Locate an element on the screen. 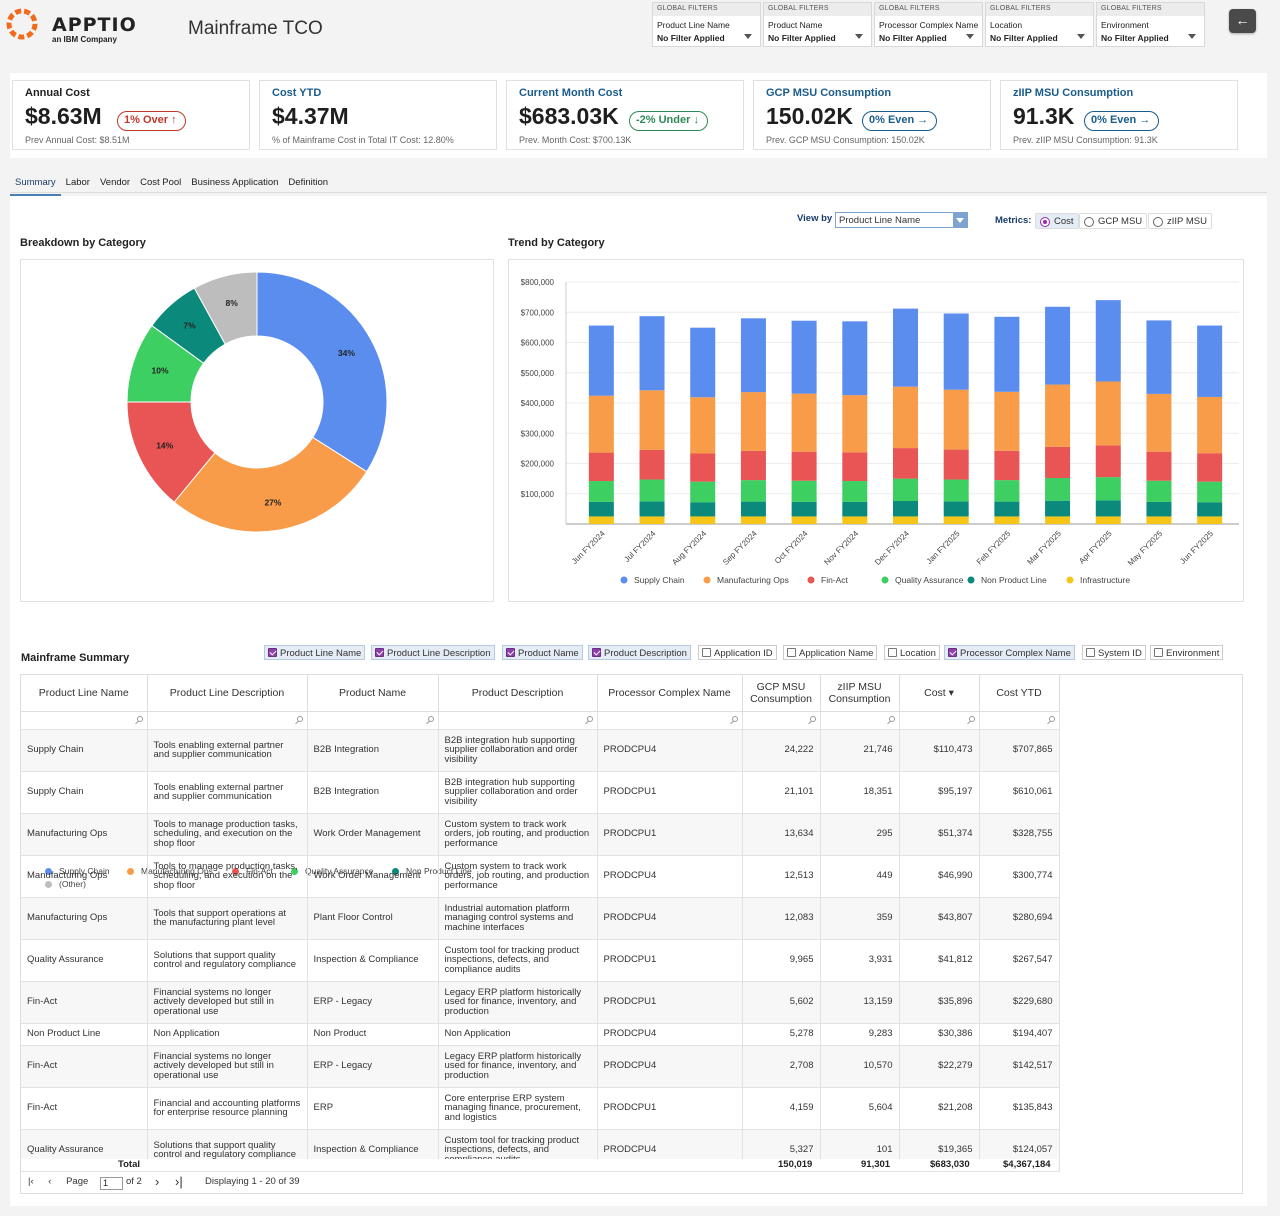 The width and height of the screenshot is (1280, 1216). donut-slice-manufacturing-ops is located at coordinates (270, 484).